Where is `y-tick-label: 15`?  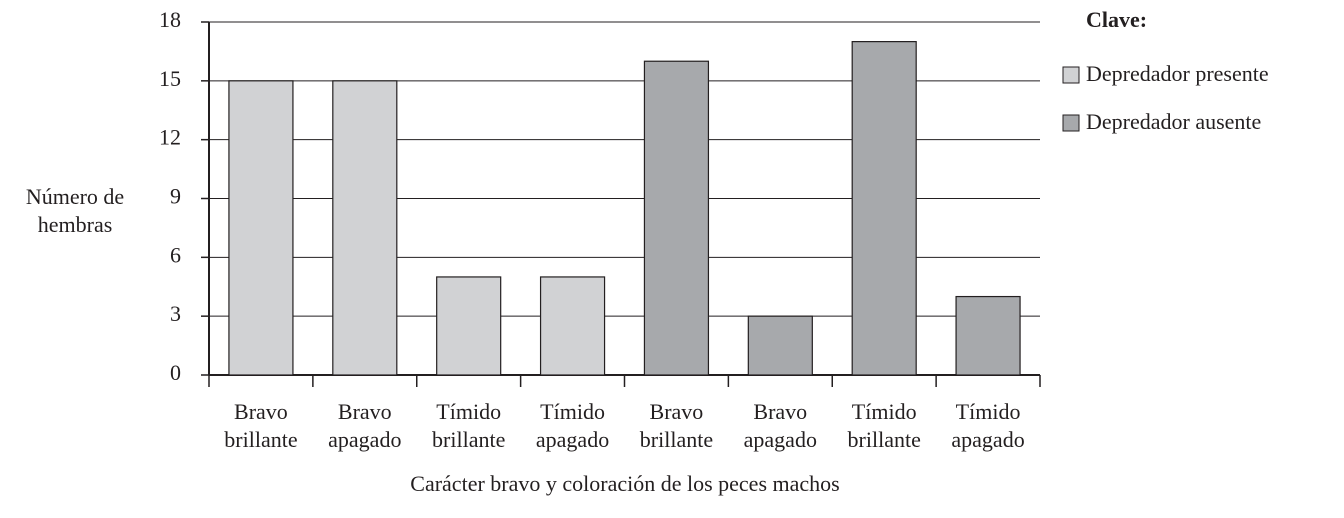 y-tick-label: 15 is located at coordinates (170, 78).